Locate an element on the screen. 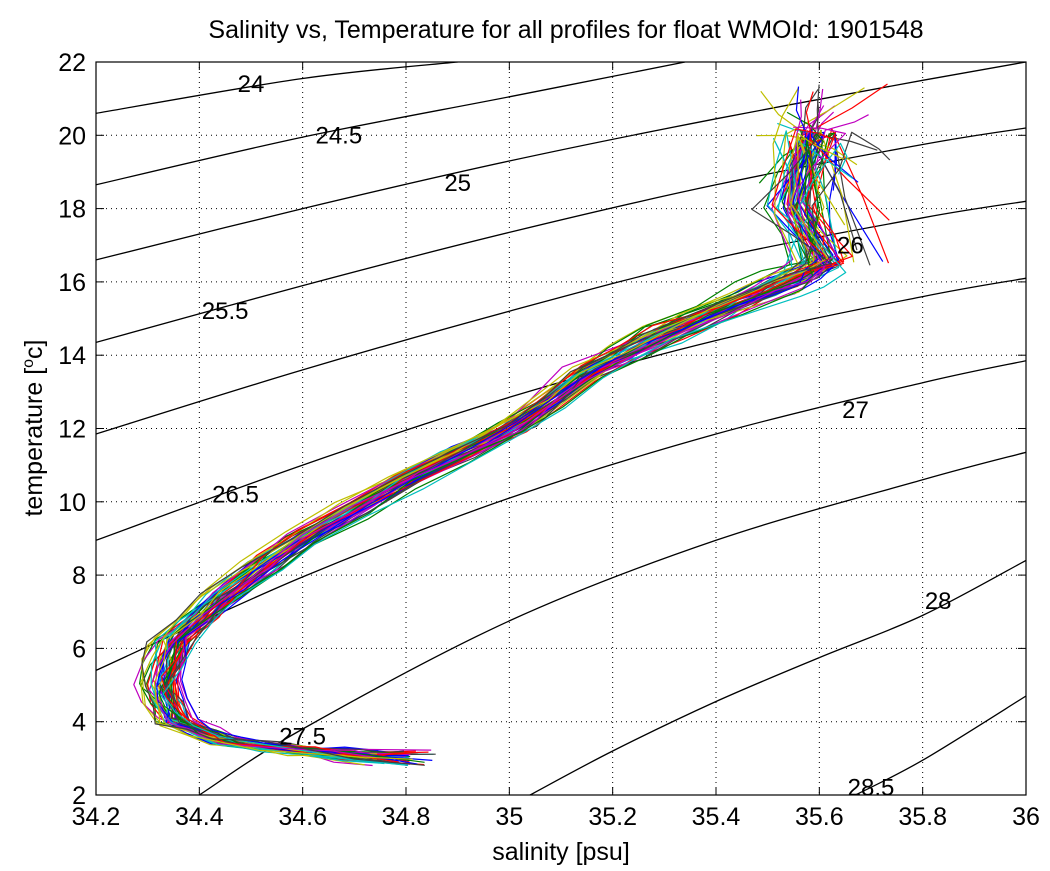 The image size is (1050, 871). x-tick-labels: 34.2 34.4 34.6 34.8 35 35.2 35.4 35.6 35.8 36 is located at coordinates (556, 817).